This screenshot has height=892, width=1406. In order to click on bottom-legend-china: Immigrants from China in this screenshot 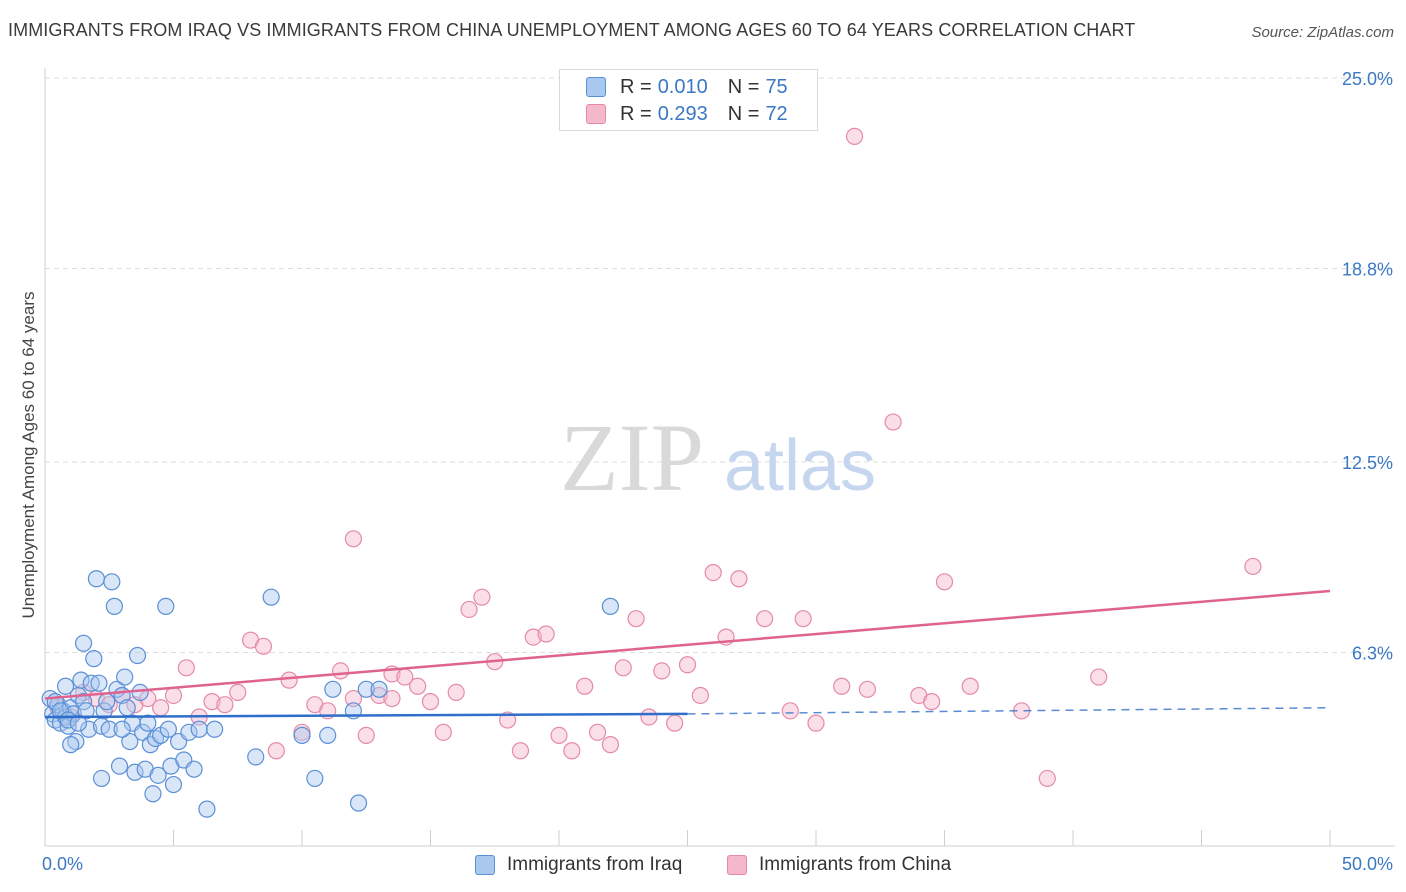, I will do `click(839, 865)`.